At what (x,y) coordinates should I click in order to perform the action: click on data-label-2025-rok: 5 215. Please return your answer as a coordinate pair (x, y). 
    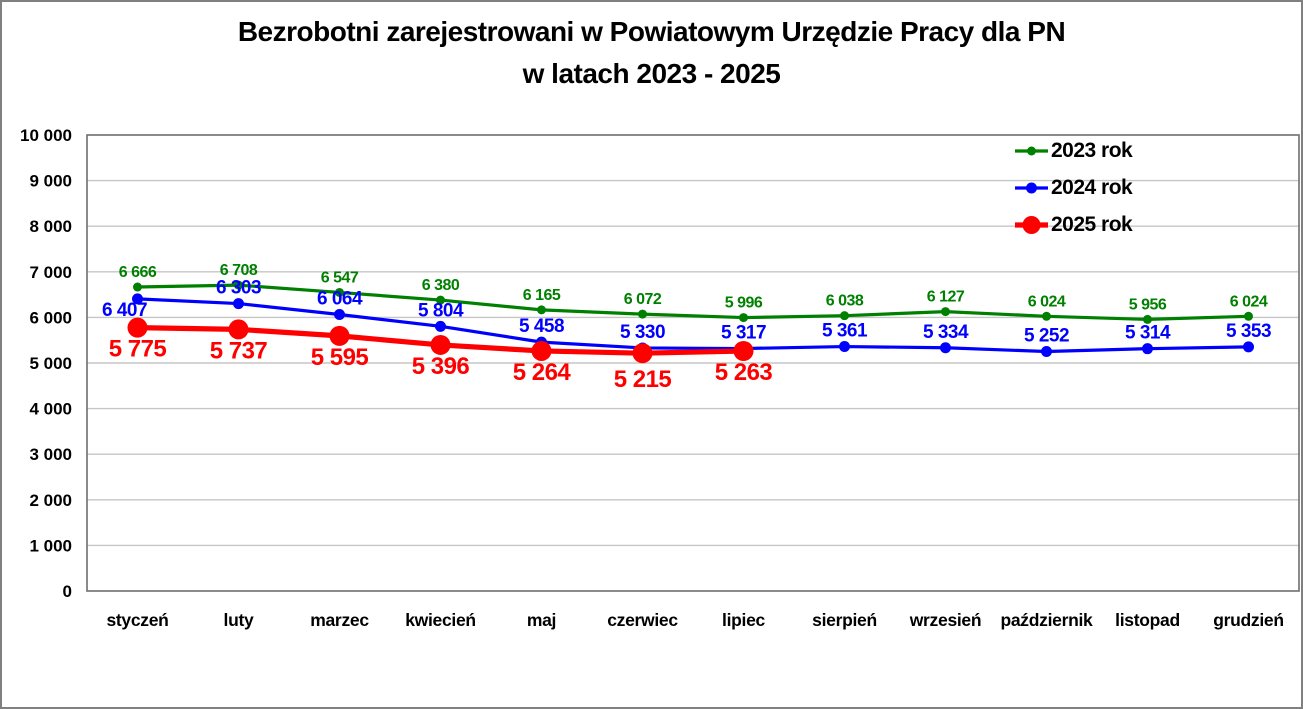
    Looking at the image, I should click on (643, 379).